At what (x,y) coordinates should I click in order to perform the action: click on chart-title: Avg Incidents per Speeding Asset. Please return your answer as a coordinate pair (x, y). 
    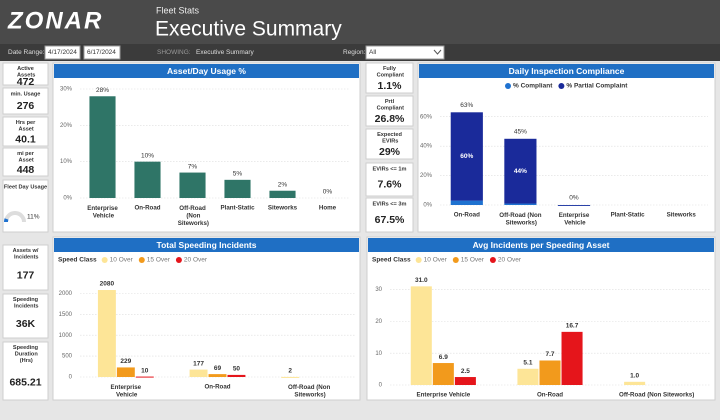
    Looking at the image, I should click on (541, 245).